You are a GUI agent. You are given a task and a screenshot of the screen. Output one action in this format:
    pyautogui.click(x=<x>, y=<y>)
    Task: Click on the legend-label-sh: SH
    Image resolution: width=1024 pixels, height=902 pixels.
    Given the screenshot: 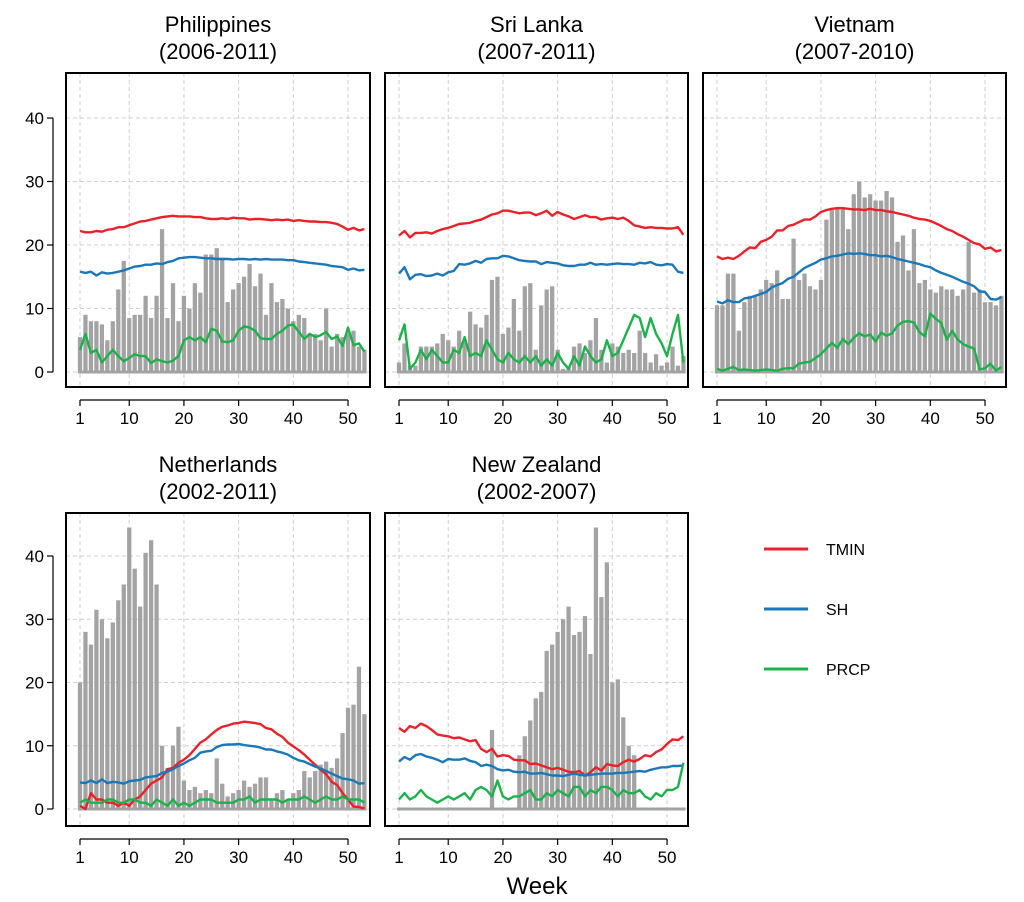 What is the action you would take?
    pyautogui.click(x=837, y=610)
    